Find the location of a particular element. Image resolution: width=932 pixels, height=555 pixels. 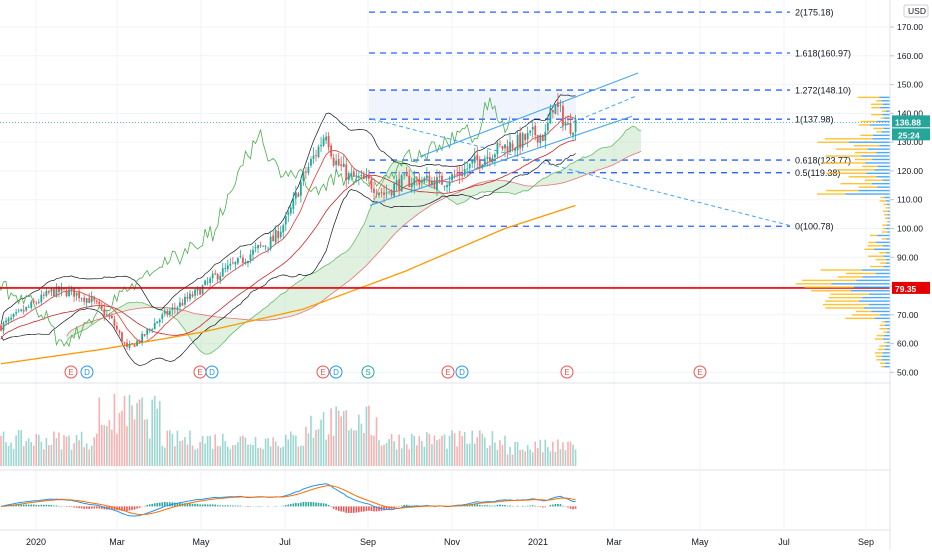

time-axis-label: Jul is located at coordinates (784, 542).